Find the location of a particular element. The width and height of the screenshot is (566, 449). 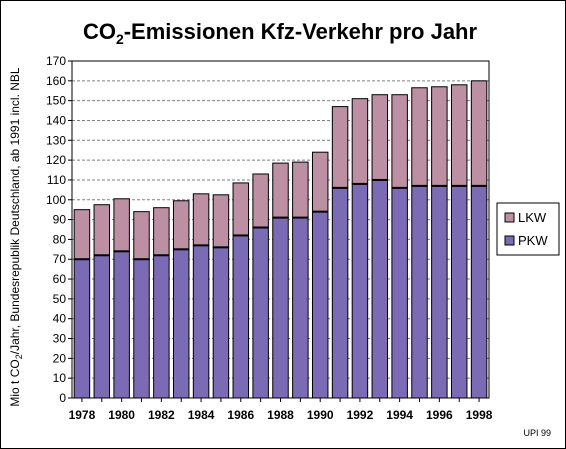

bar-lkw-1988 is located at coordinates (280, 190).